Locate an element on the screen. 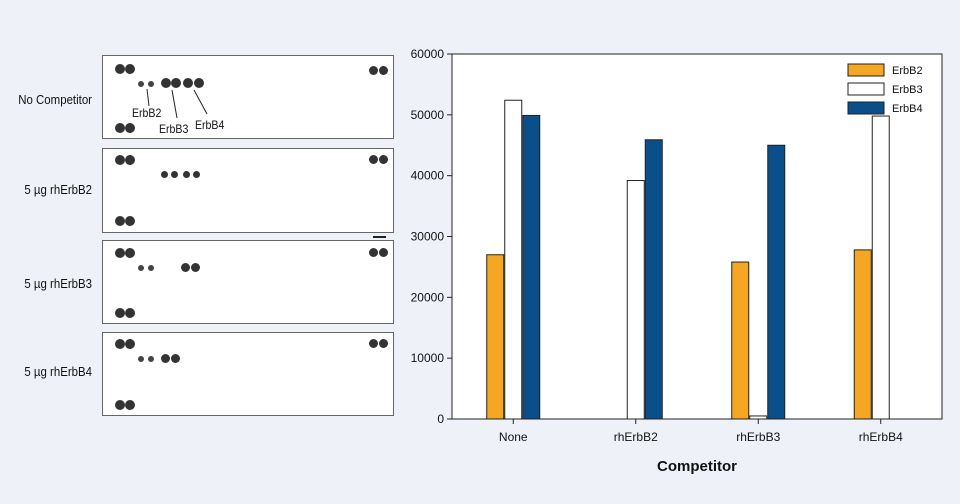 The image size is (960, 504). x-tick-label: None is located at coordinates (513, 437).